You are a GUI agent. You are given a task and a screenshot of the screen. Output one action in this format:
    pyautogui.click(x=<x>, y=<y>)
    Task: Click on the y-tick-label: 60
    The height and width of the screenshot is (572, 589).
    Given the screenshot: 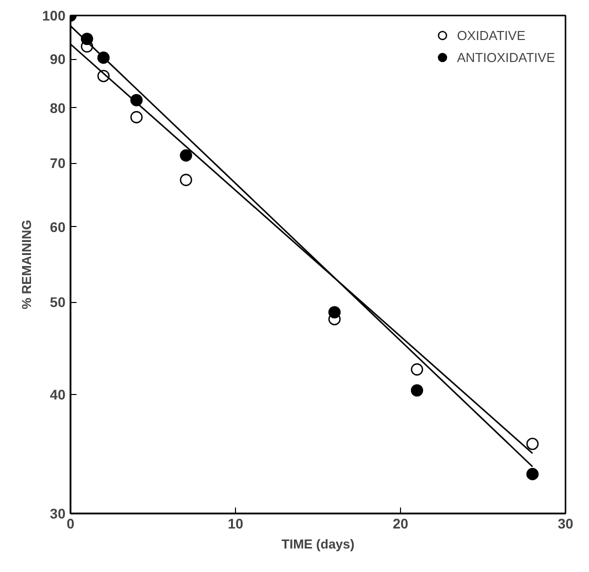 What is the action you would take?
    pyautogui.click(x=58, y=226)
    